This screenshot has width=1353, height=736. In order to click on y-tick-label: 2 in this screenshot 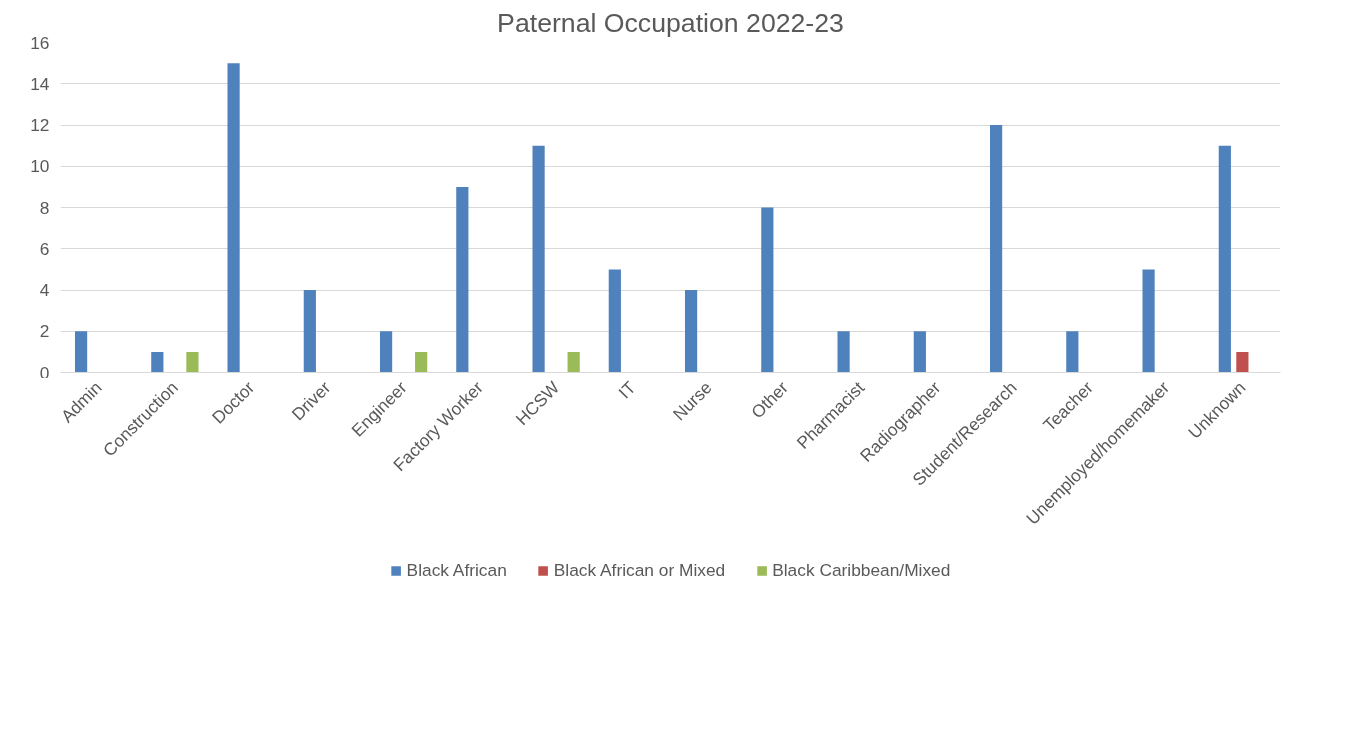, I will do `click(44, 331)`.